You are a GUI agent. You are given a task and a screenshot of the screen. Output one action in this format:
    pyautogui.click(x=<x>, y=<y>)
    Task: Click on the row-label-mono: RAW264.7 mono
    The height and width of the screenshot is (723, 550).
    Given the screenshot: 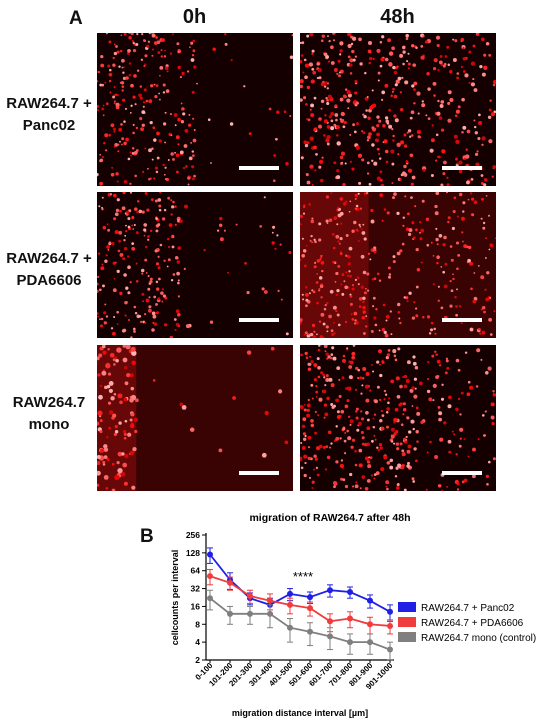 What is the action you would take?
    pyautogui.click(x=49, y=414)
    